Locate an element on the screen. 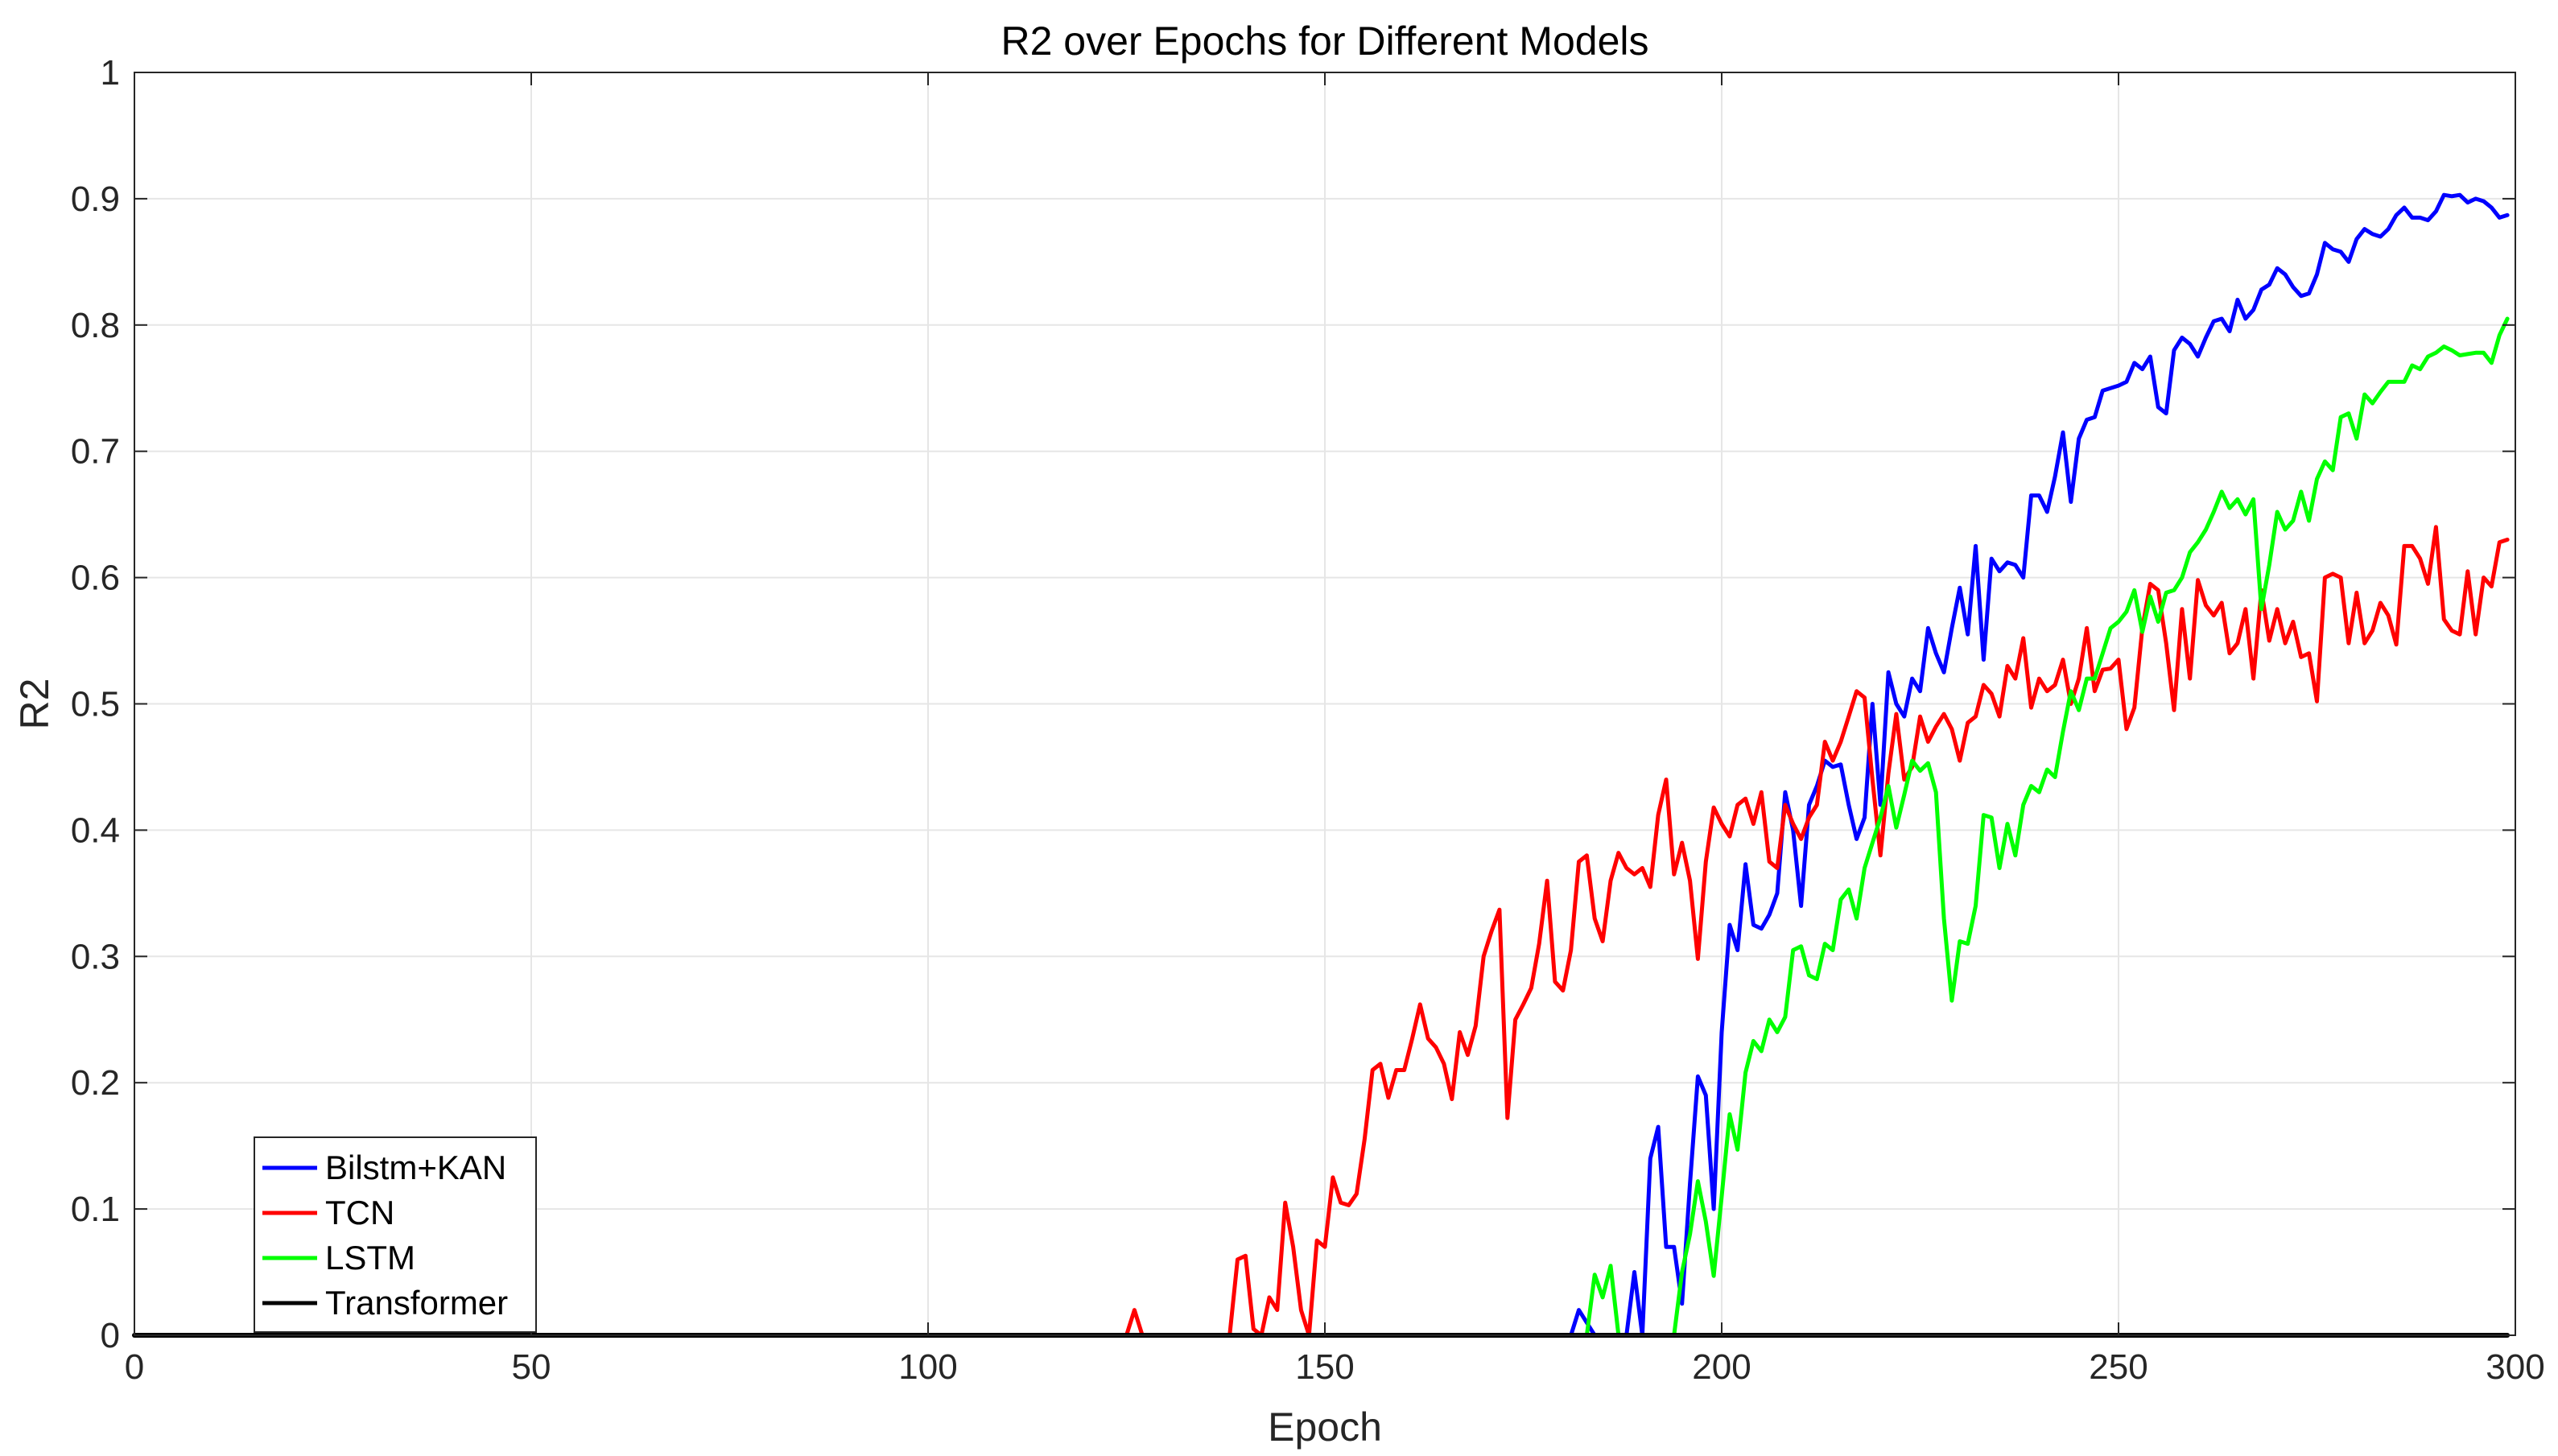 This screenshot has width=2558, height=1456. x-tick-label: 200 is located at coordinates (1722, 1367).